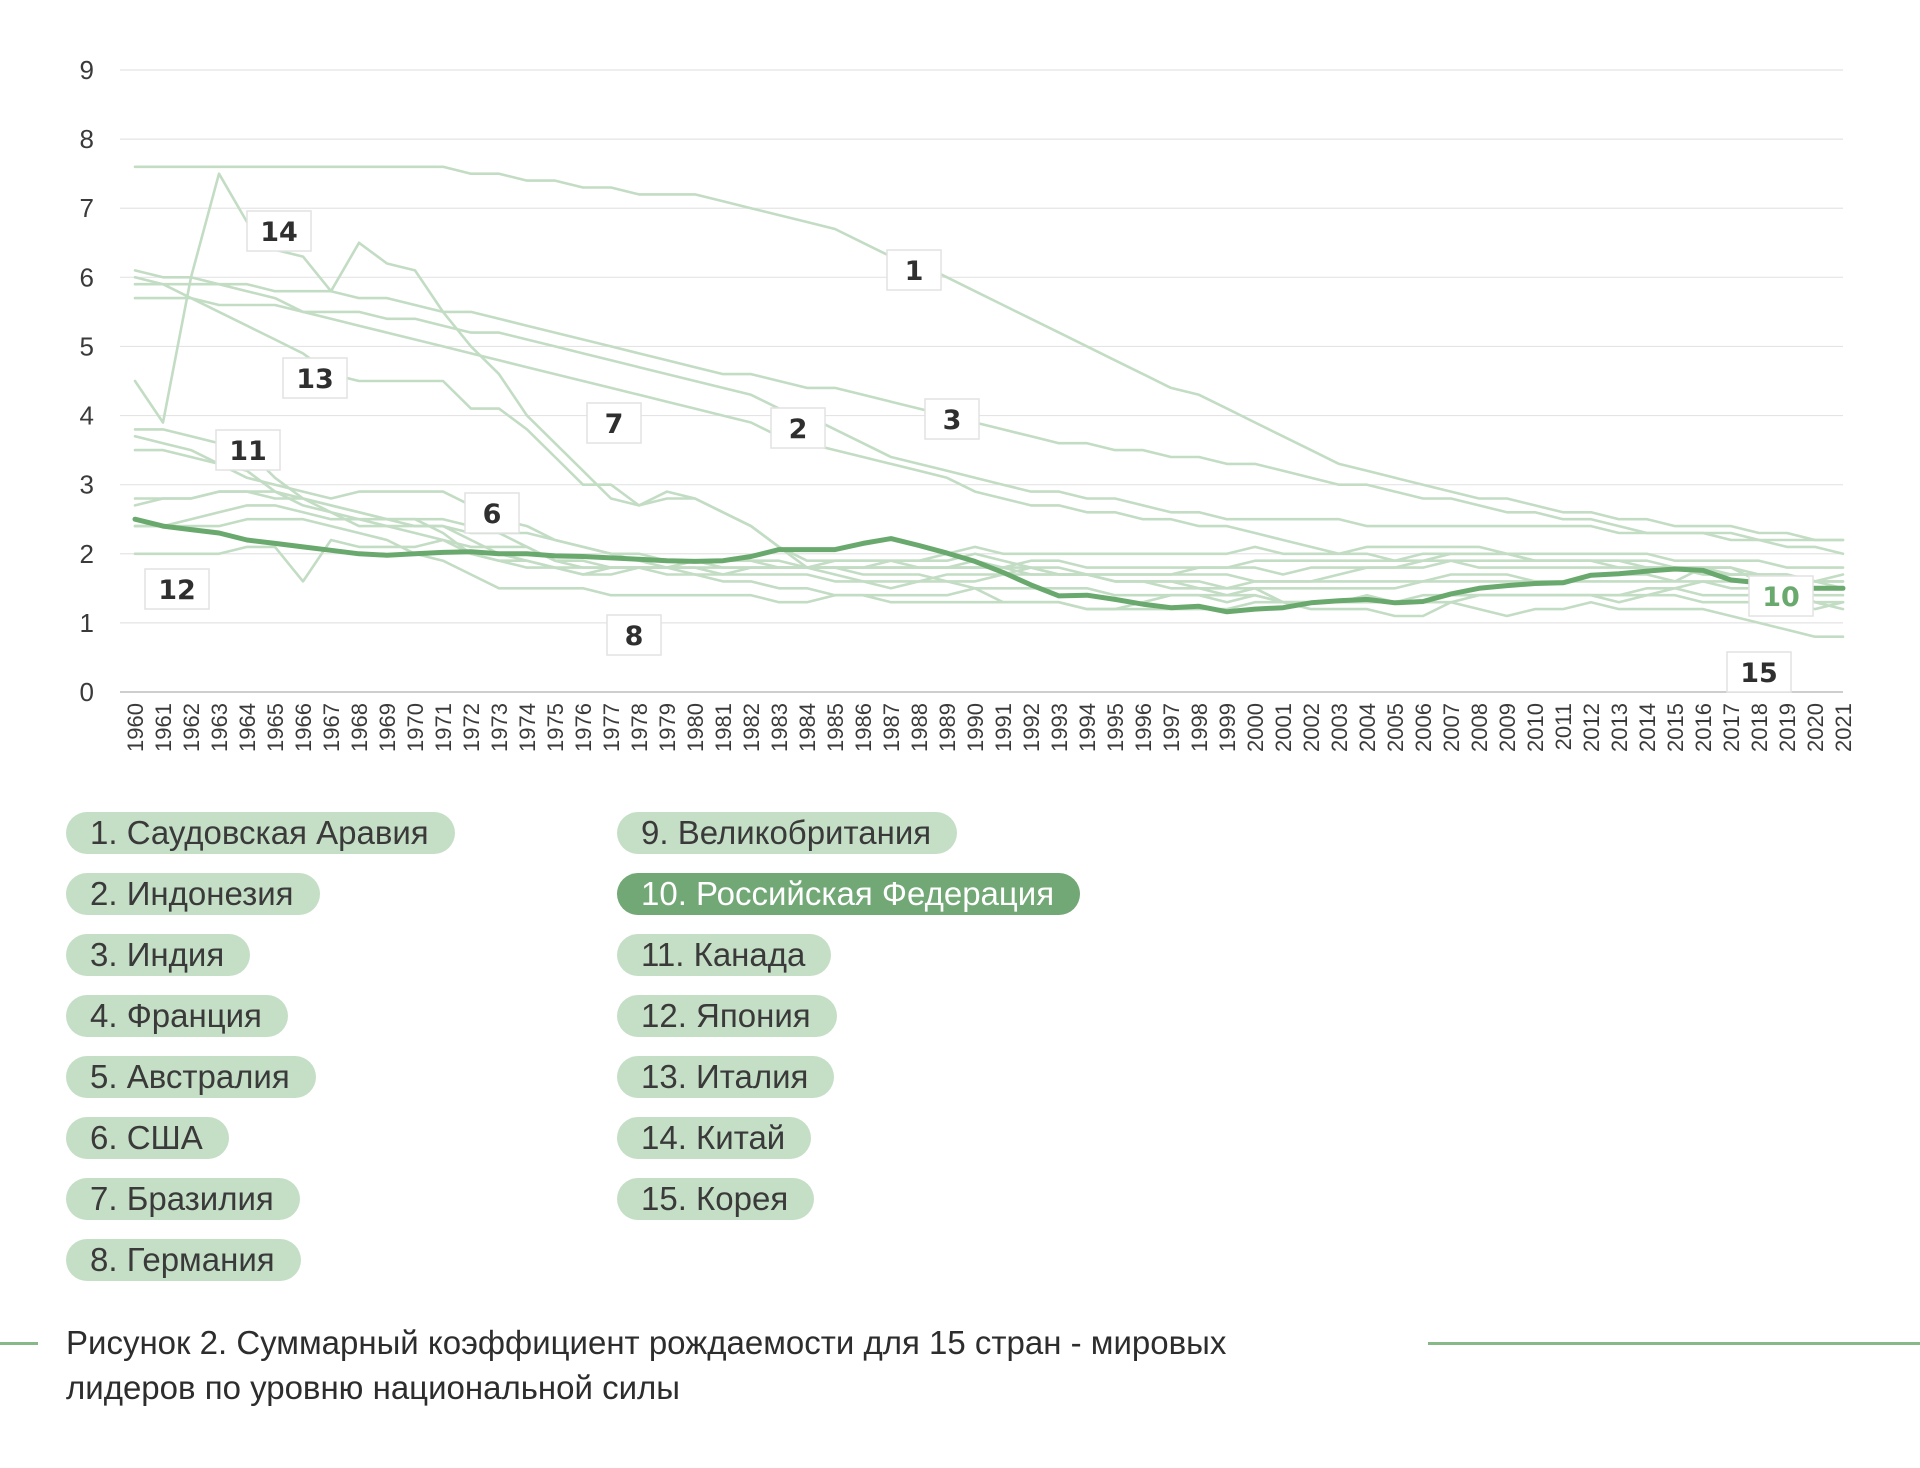 Image resolution: width=1920 pixels, height=1468 pixels. Describe the element at coordinates (614, 424) in the screenshot. I see `svg-text: 7` at that location.